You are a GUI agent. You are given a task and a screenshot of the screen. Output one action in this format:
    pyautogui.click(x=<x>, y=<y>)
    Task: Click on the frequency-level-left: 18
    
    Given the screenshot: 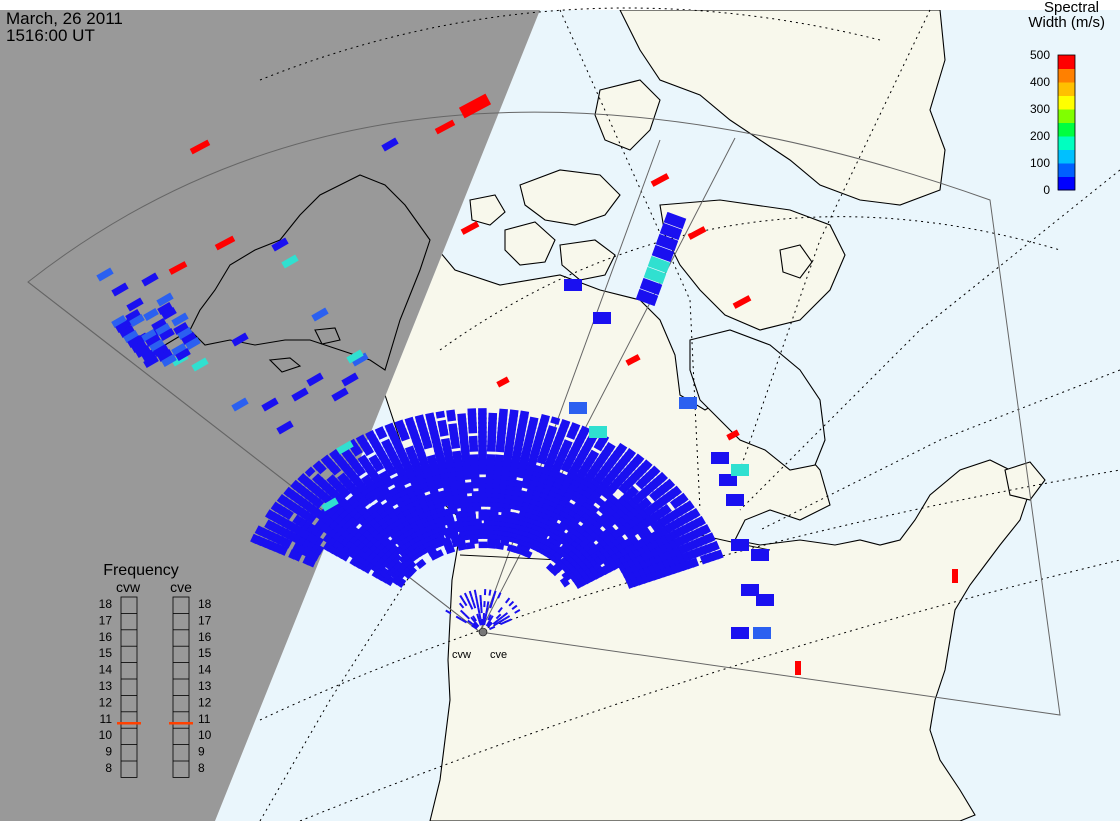 What is the action you would take?
    pyautogui.click(x=106, y=604)
    